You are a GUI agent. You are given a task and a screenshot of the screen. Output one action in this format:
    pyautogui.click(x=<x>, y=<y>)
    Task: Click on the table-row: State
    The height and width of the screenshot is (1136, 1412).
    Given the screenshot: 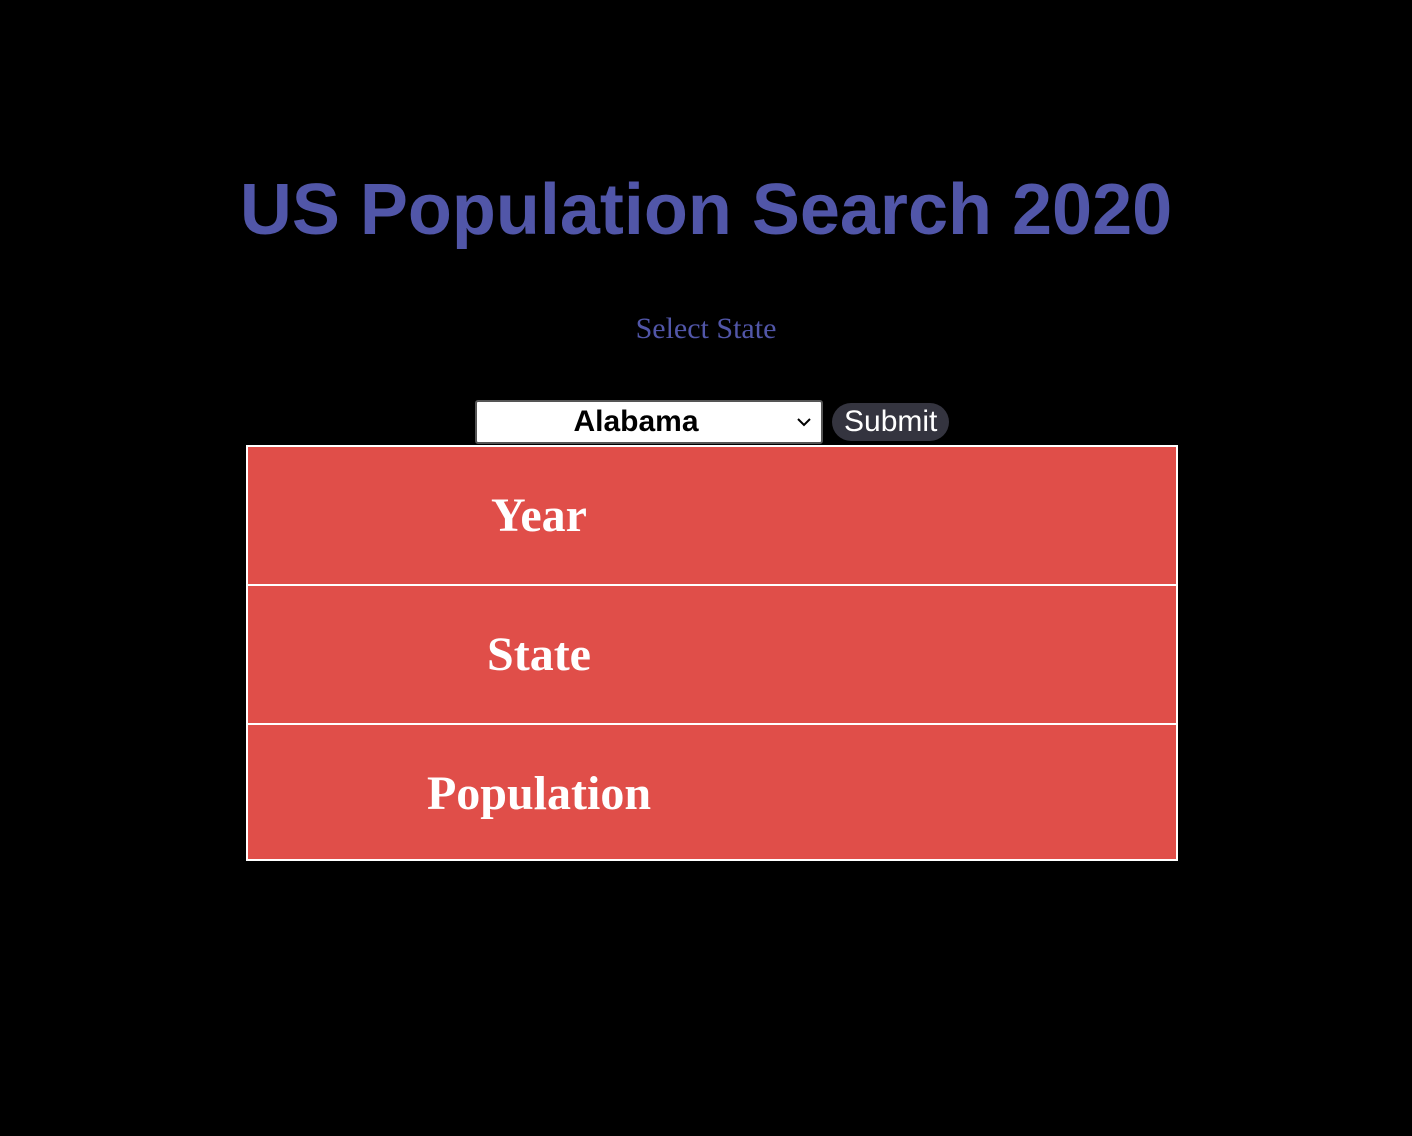 What is the action you would take?
    pyautogui.click(x=712, y=653)
    